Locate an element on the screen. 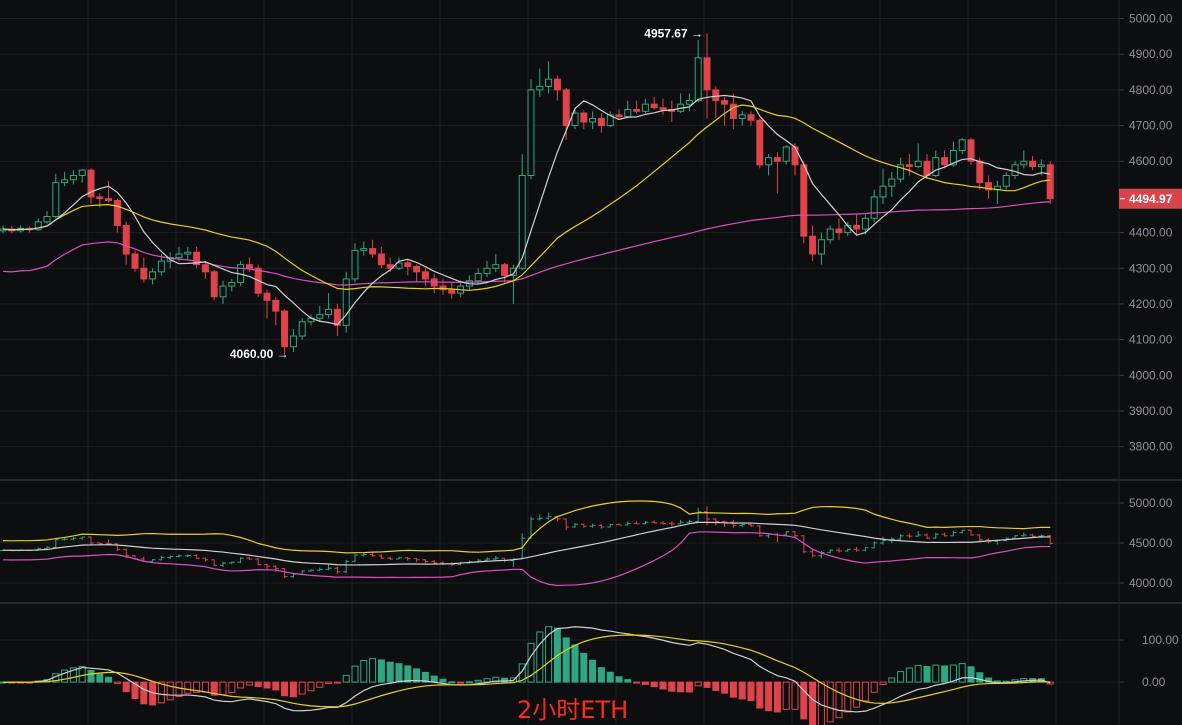 The image size is (1182, 725). low-price-annotation: 4060.00 → is located at coordinates (259, 354).